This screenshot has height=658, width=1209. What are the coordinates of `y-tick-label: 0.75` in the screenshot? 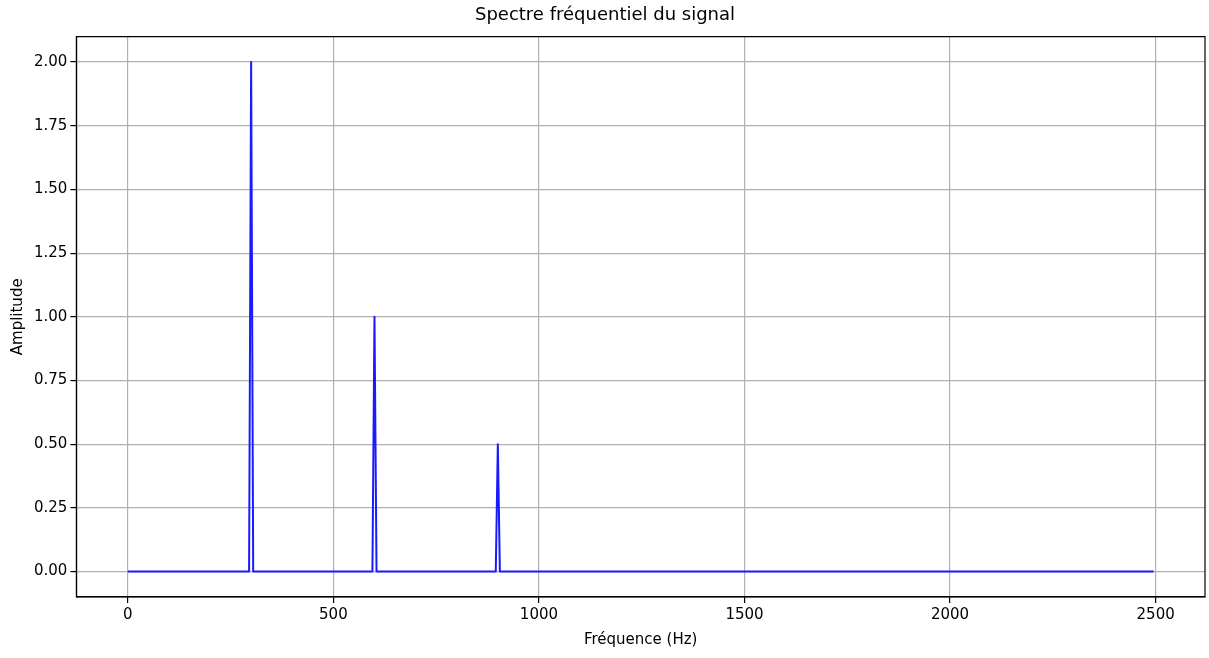 It's located at (50, 379).